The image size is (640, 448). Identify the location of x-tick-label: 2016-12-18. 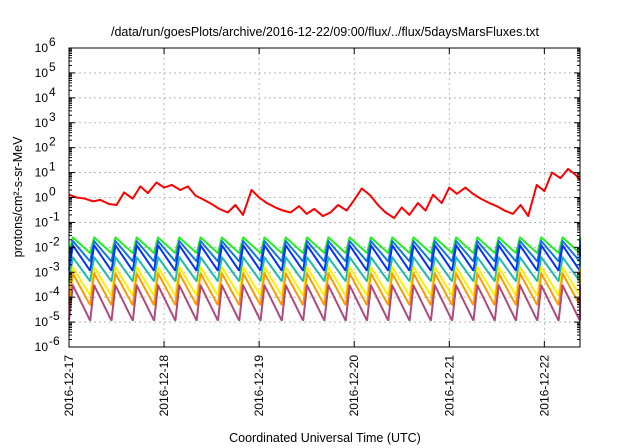
(164, 386).